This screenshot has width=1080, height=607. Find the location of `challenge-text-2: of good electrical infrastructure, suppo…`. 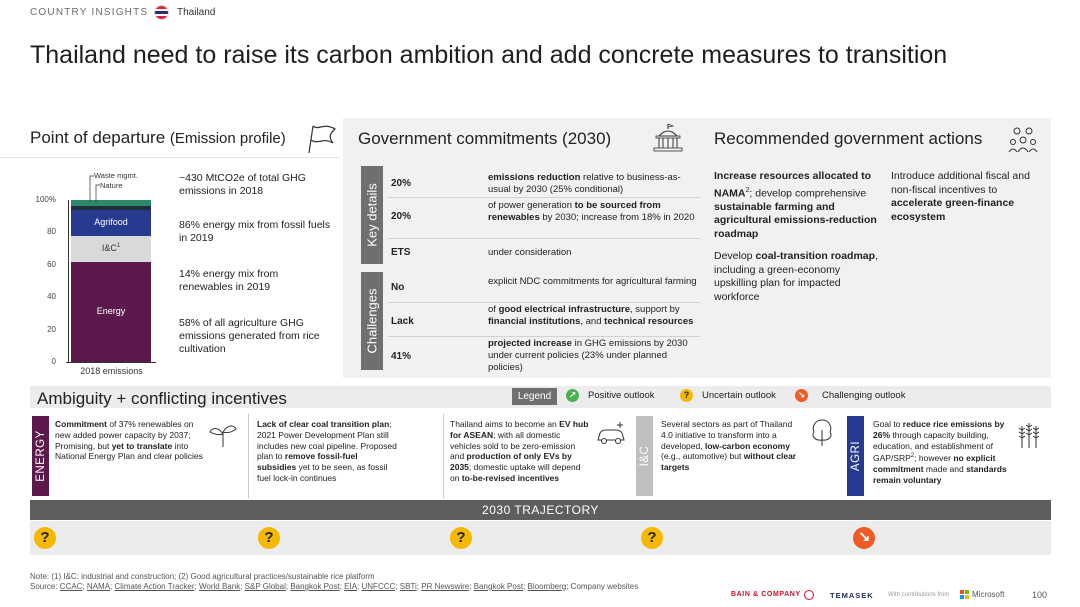

challenge-text-2: of good electrical infrastructure, suppo… is located at coordinates (591, 315).